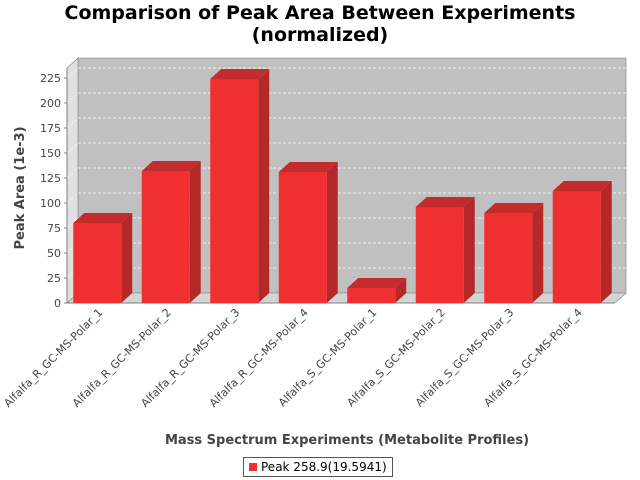 Image resolution: width=640 pixels, height=480 pixels. I want to click on y-tick-label: 0, so click(57, 303).